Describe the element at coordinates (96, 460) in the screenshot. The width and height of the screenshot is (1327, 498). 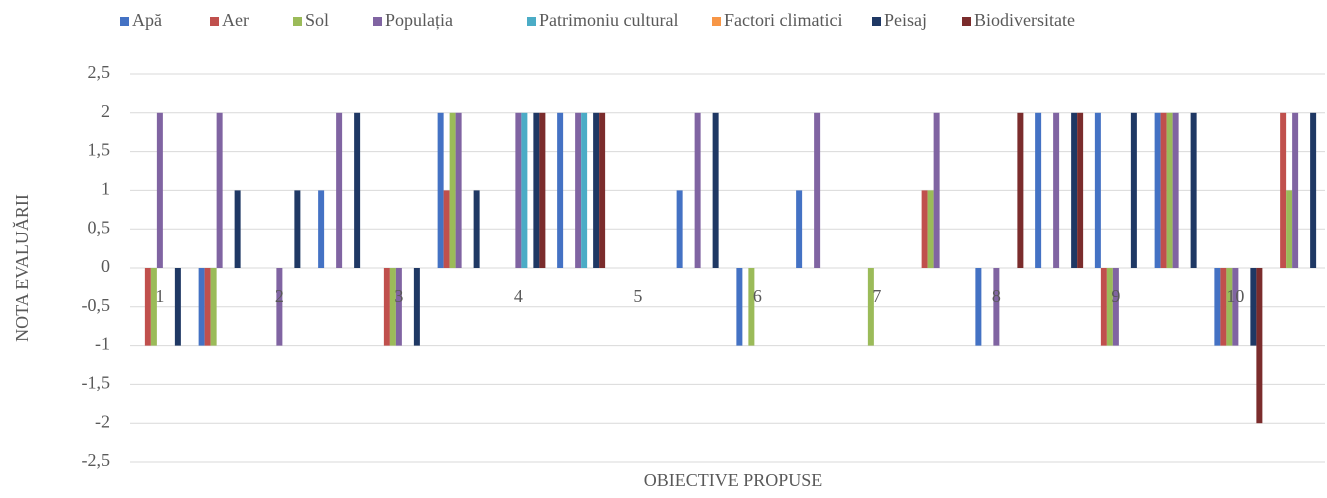
I see `y-tick-label: -2,5` at that location.